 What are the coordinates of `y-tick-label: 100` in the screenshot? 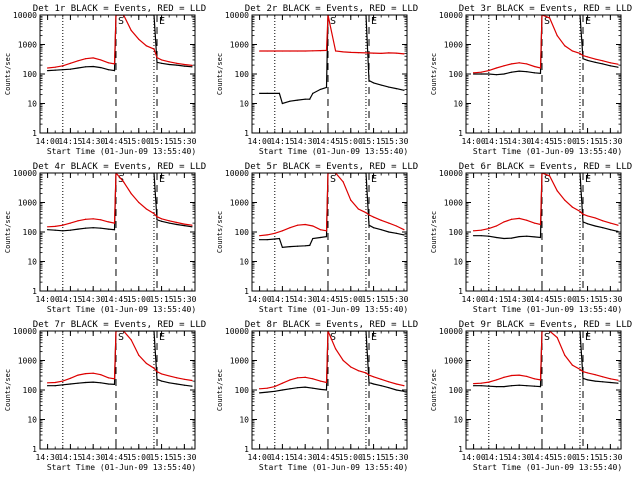 It's located at (30, 74).